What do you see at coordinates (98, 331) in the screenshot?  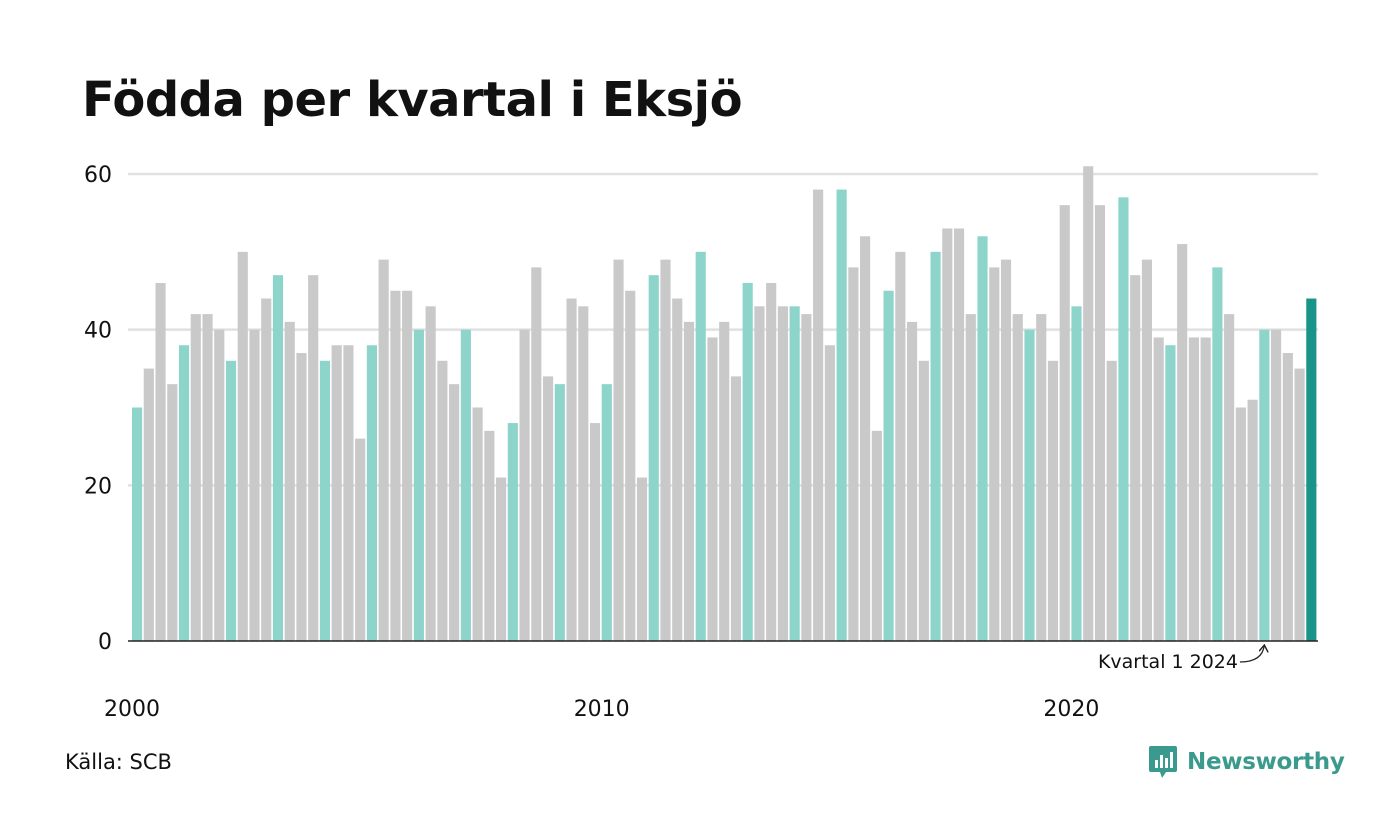 I see `y-tick-label: 40` at bounding box center [98, 331].